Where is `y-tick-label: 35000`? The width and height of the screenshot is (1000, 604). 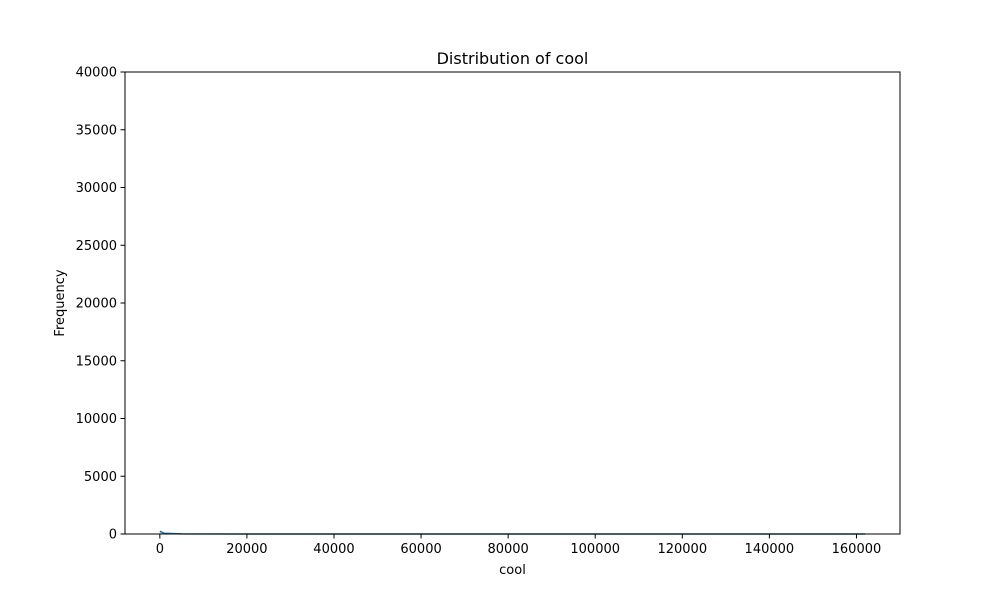
y-tick-label: 35000 is located at coordinates (96, 130).